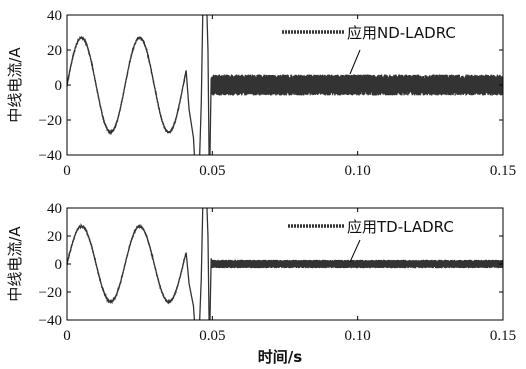 This screenshot has width=526, height=369. What do you see at coordinates (400, 227) in the screenshot?
I see `legend-label: 应用TD-LADRC` at bounding box center [400, 227].